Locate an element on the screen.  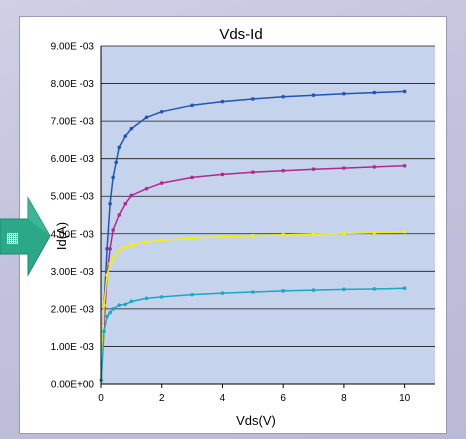
y-tick-label: 1.00E -03 is located at coordinates (73, 347).